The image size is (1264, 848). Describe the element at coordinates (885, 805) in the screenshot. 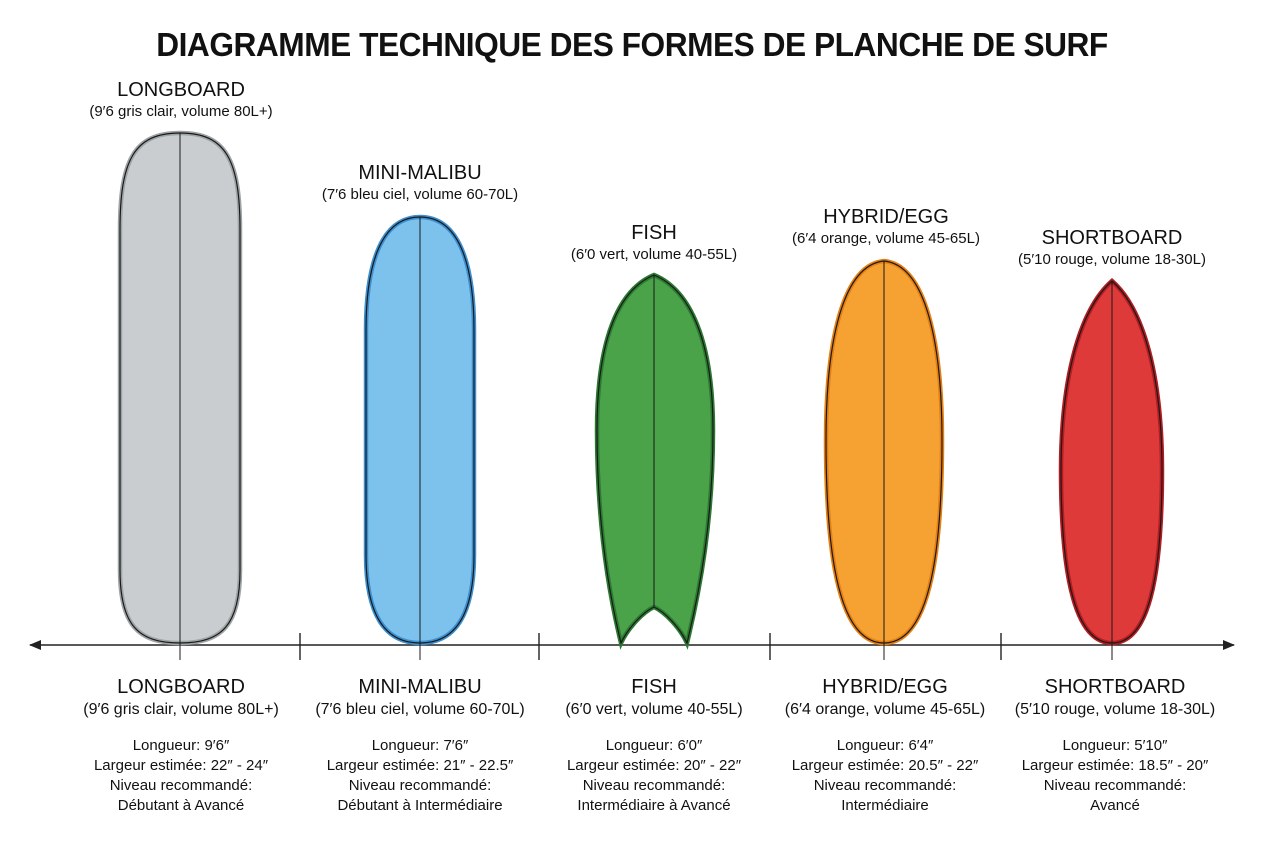

I see `board-level: Intermédiaire` at that location.